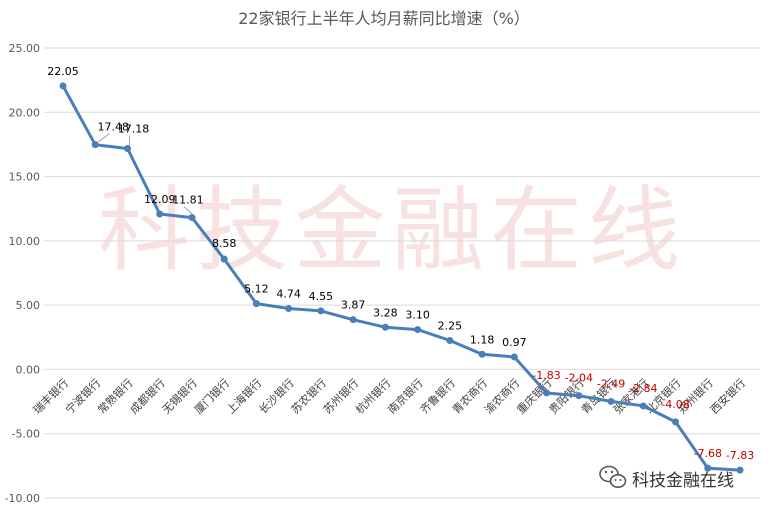 This screenshot has width=768, height=513. Describe the element at coordinates (353, 305) in the screenshot. I see `data-label: 3.87` at that location.